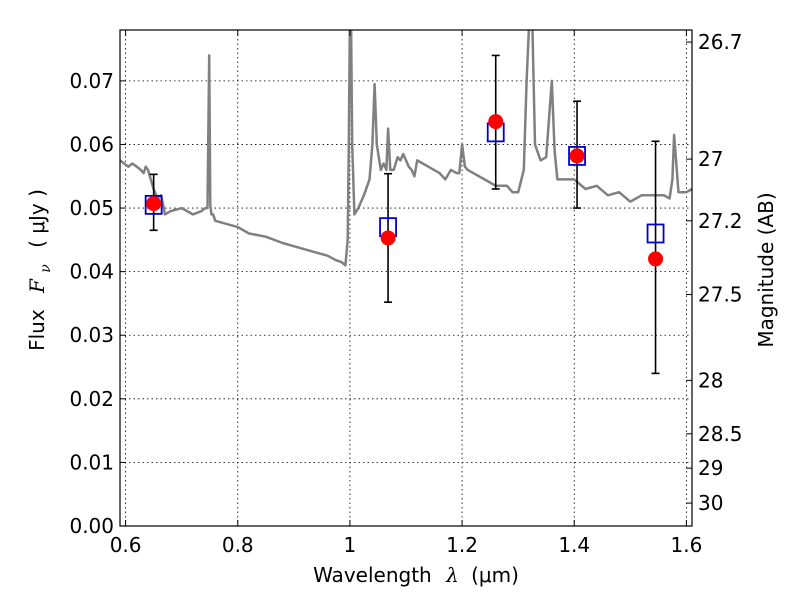 The height and width of the screenshot is (600, 800). What do you see at coordinates (37, 330) in the screenshot?
I see `y-axis-label: Flux` at bounding box center [37, 330].